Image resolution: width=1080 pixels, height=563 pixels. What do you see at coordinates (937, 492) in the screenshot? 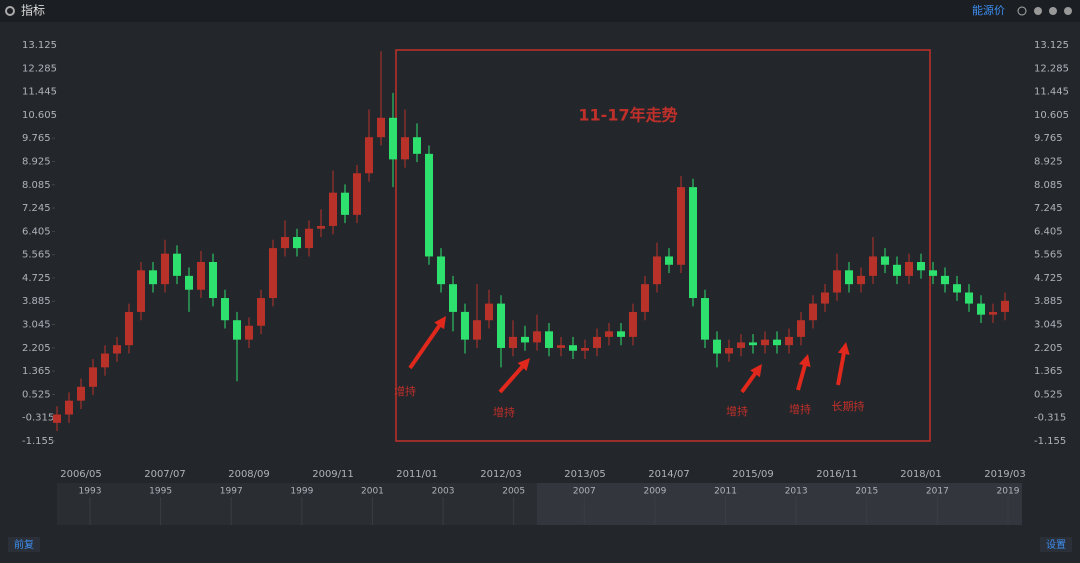
I see `navigator-label: 2017` at bounding box center [937, 492].